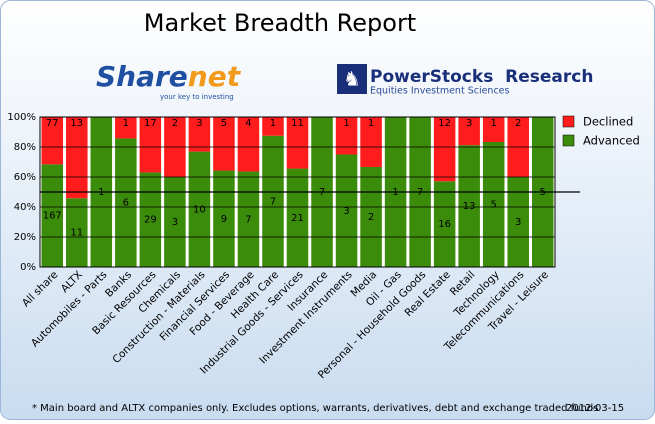 This screenshot has width=655, height=424. Describe the element at coordinates (25, 207) in the screenshot. I see `y-tick-label: 40%` at that location.